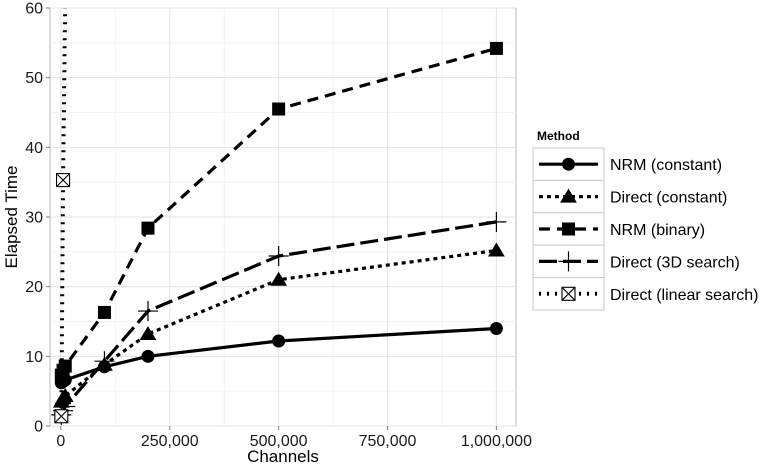  What do you see at coordinates (279, 441) in the screenshot?
I see `x-tick-label: 500,000` at bounding box center [279, 441].